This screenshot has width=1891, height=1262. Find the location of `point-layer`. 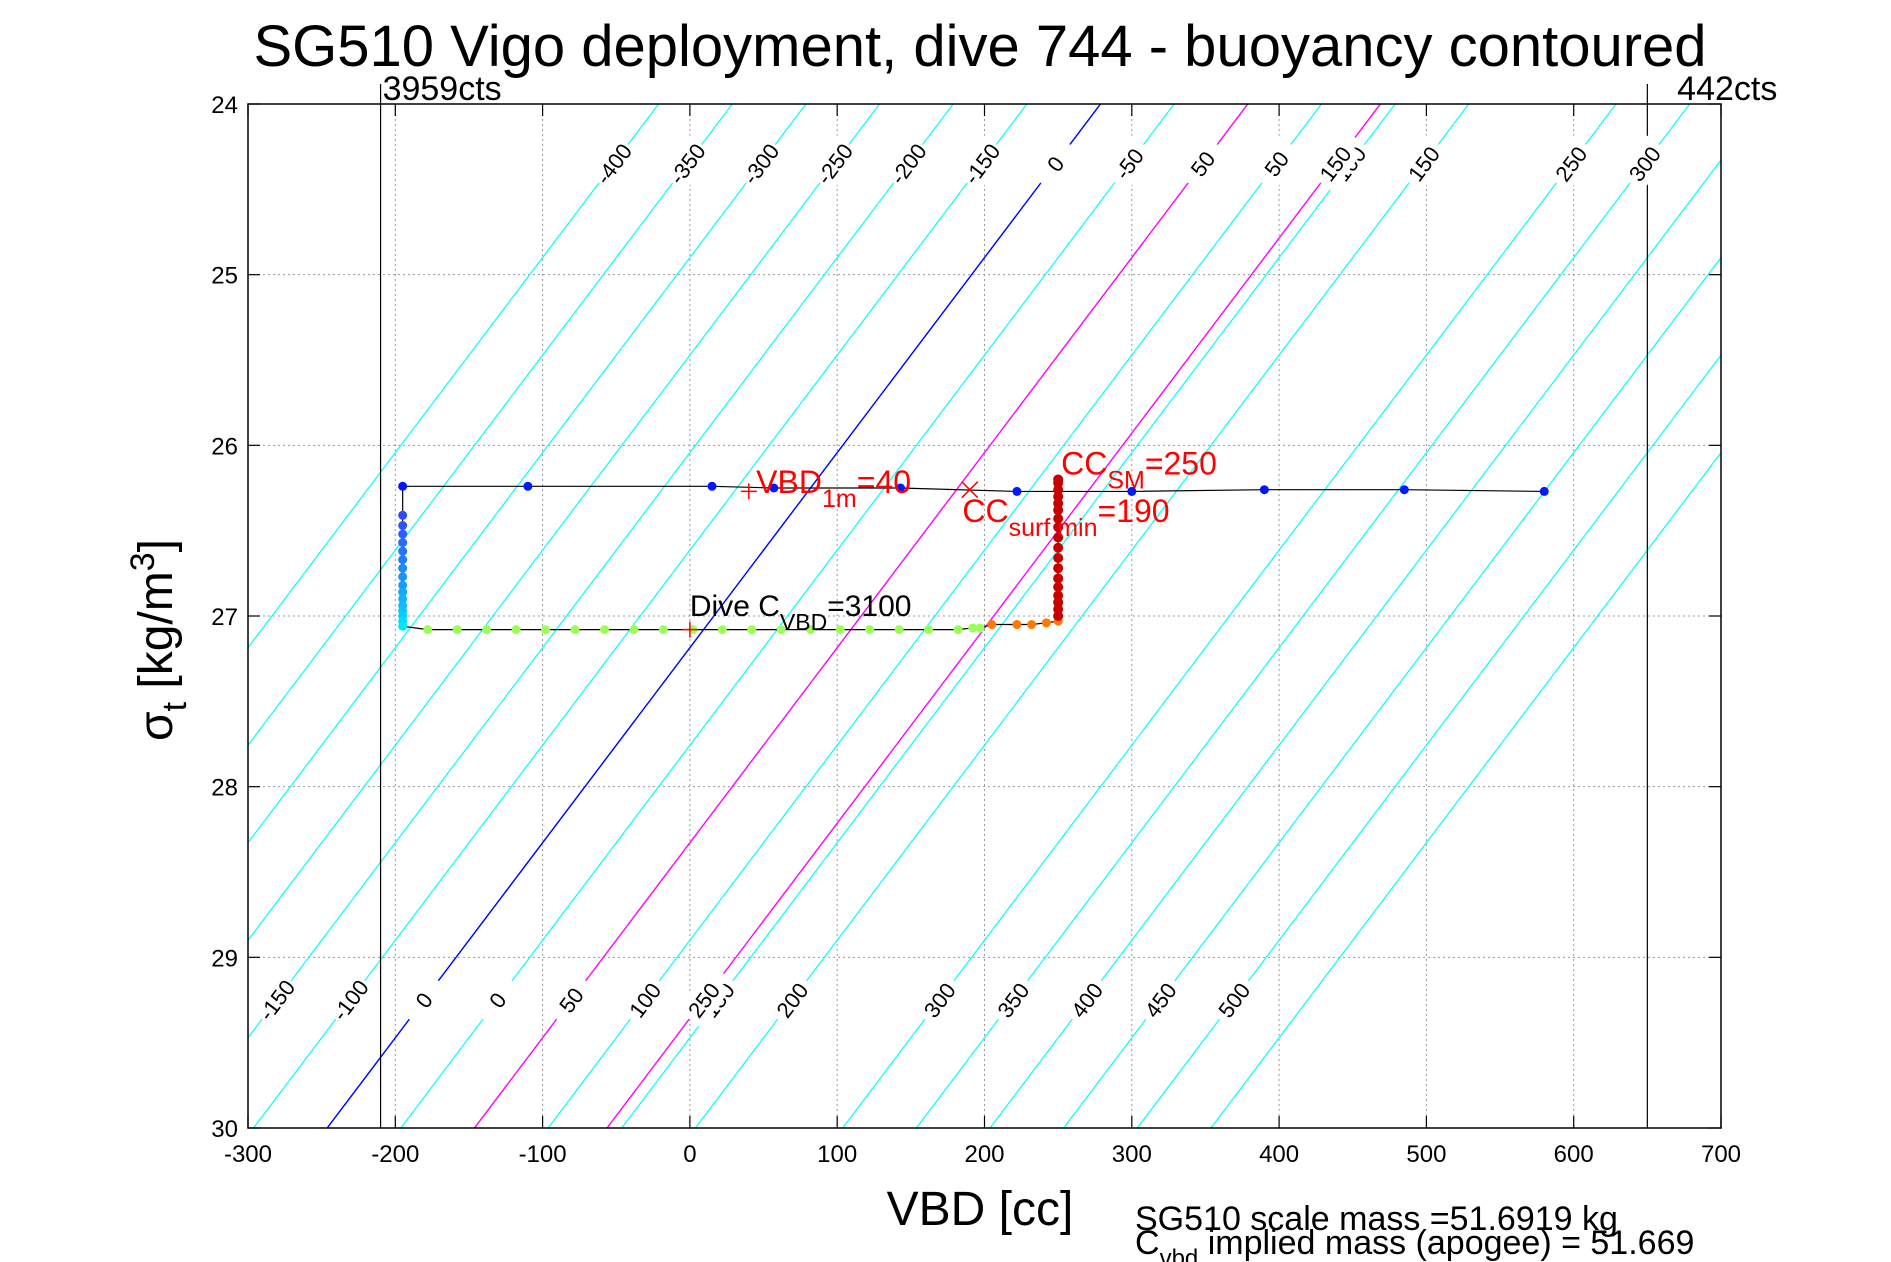

point-layer is located at coordinates (973, 556).